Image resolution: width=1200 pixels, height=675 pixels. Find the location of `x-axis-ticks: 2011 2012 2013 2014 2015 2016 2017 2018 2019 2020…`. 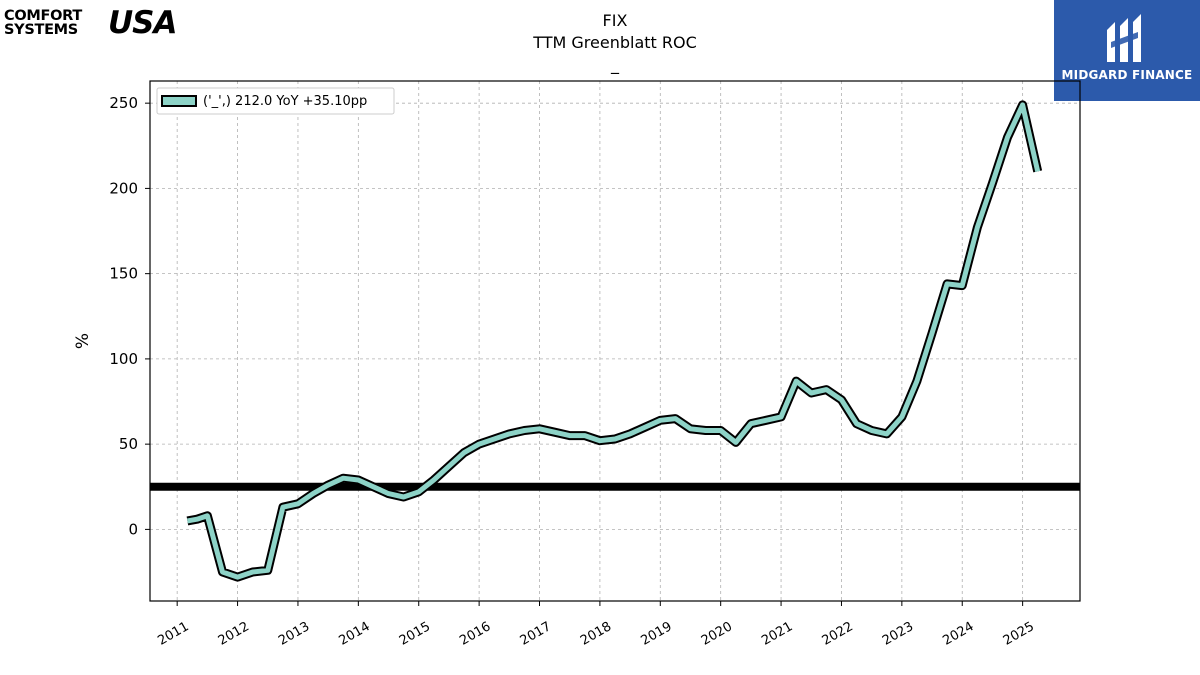

x-axis-ticks: 2011 2012 2013 2014 2015 2016 2017 2018 2019 2020… is located at coordinates (596, 625).